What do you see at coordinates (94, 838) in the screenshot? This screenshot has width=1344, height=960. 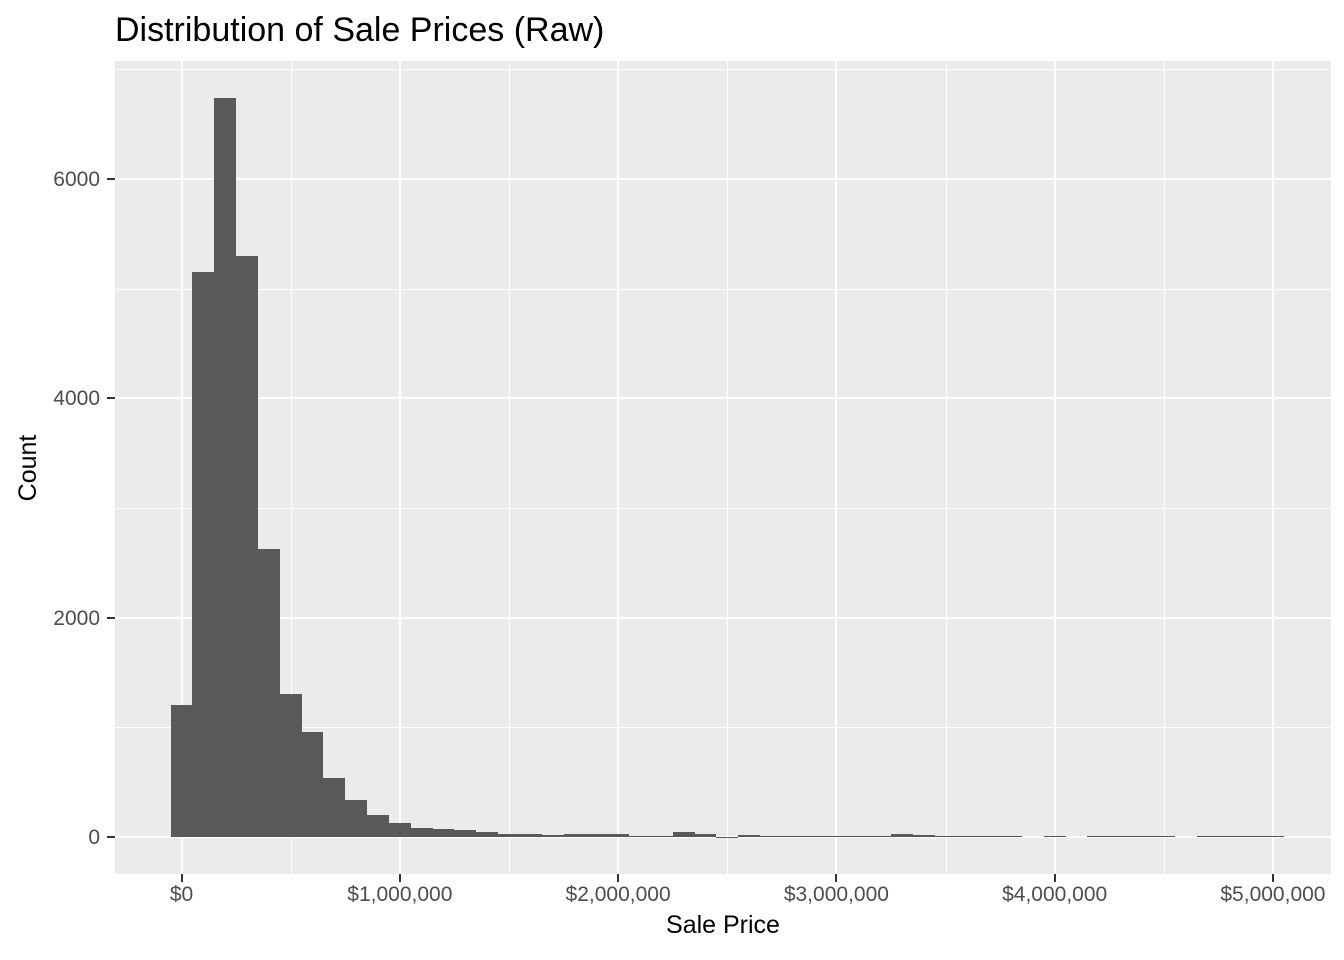 I see `y-tick-label: 0` at bounding box center [94, 838].